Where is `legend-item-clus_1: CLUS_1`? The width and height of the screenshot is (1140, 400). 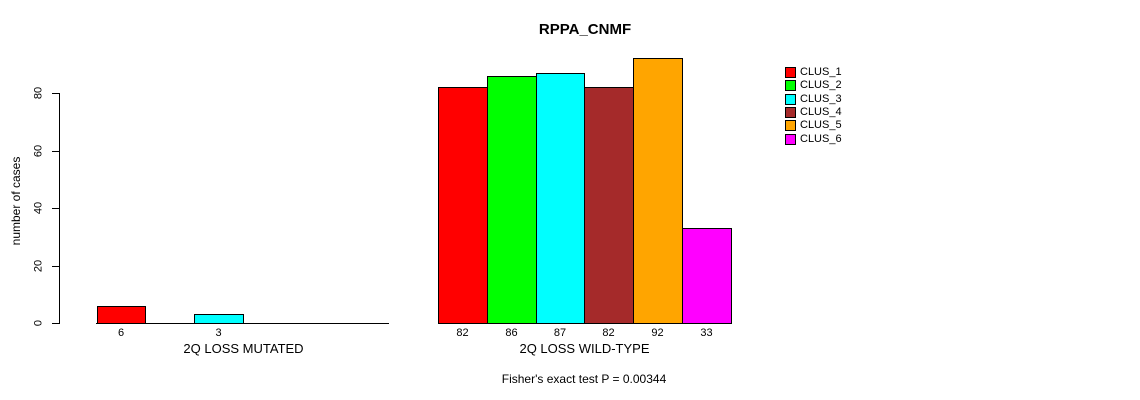 legend-item-clus_1: CLUS_1 is located at coordinates (813, 72).